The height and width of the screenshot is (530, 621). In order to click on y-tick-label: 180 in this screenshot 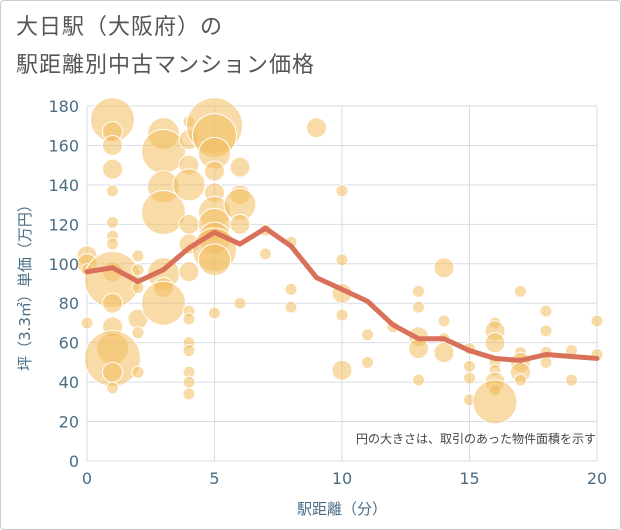, I will do `click(63, 106)`.